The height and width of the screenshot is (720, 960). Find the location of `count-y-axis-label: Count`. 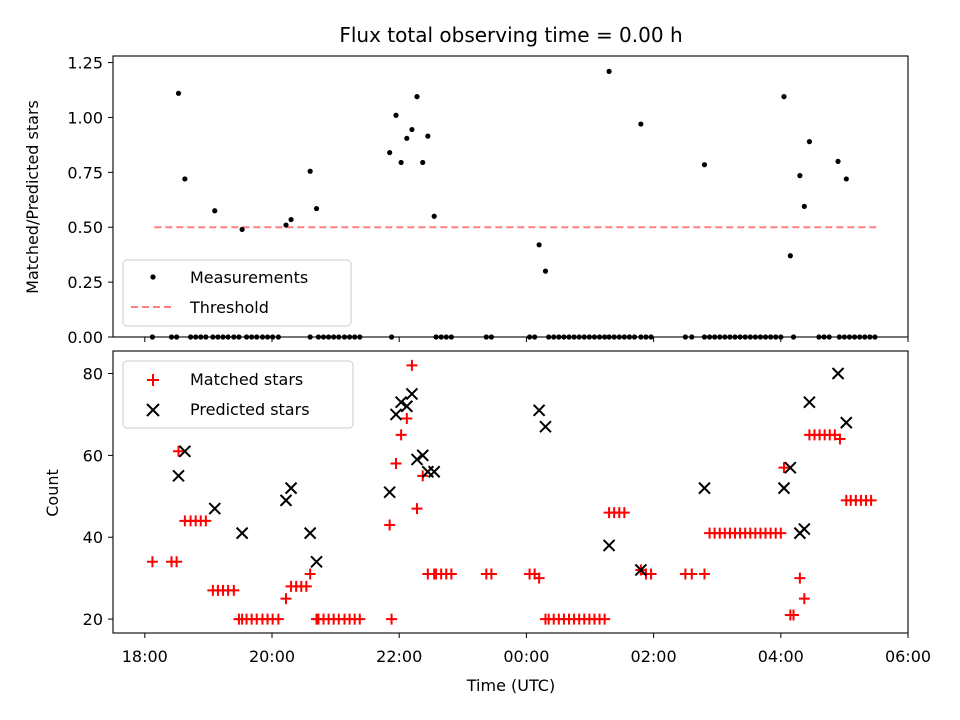

count-y-axis-label: Count is located at coordinates (52, 493).